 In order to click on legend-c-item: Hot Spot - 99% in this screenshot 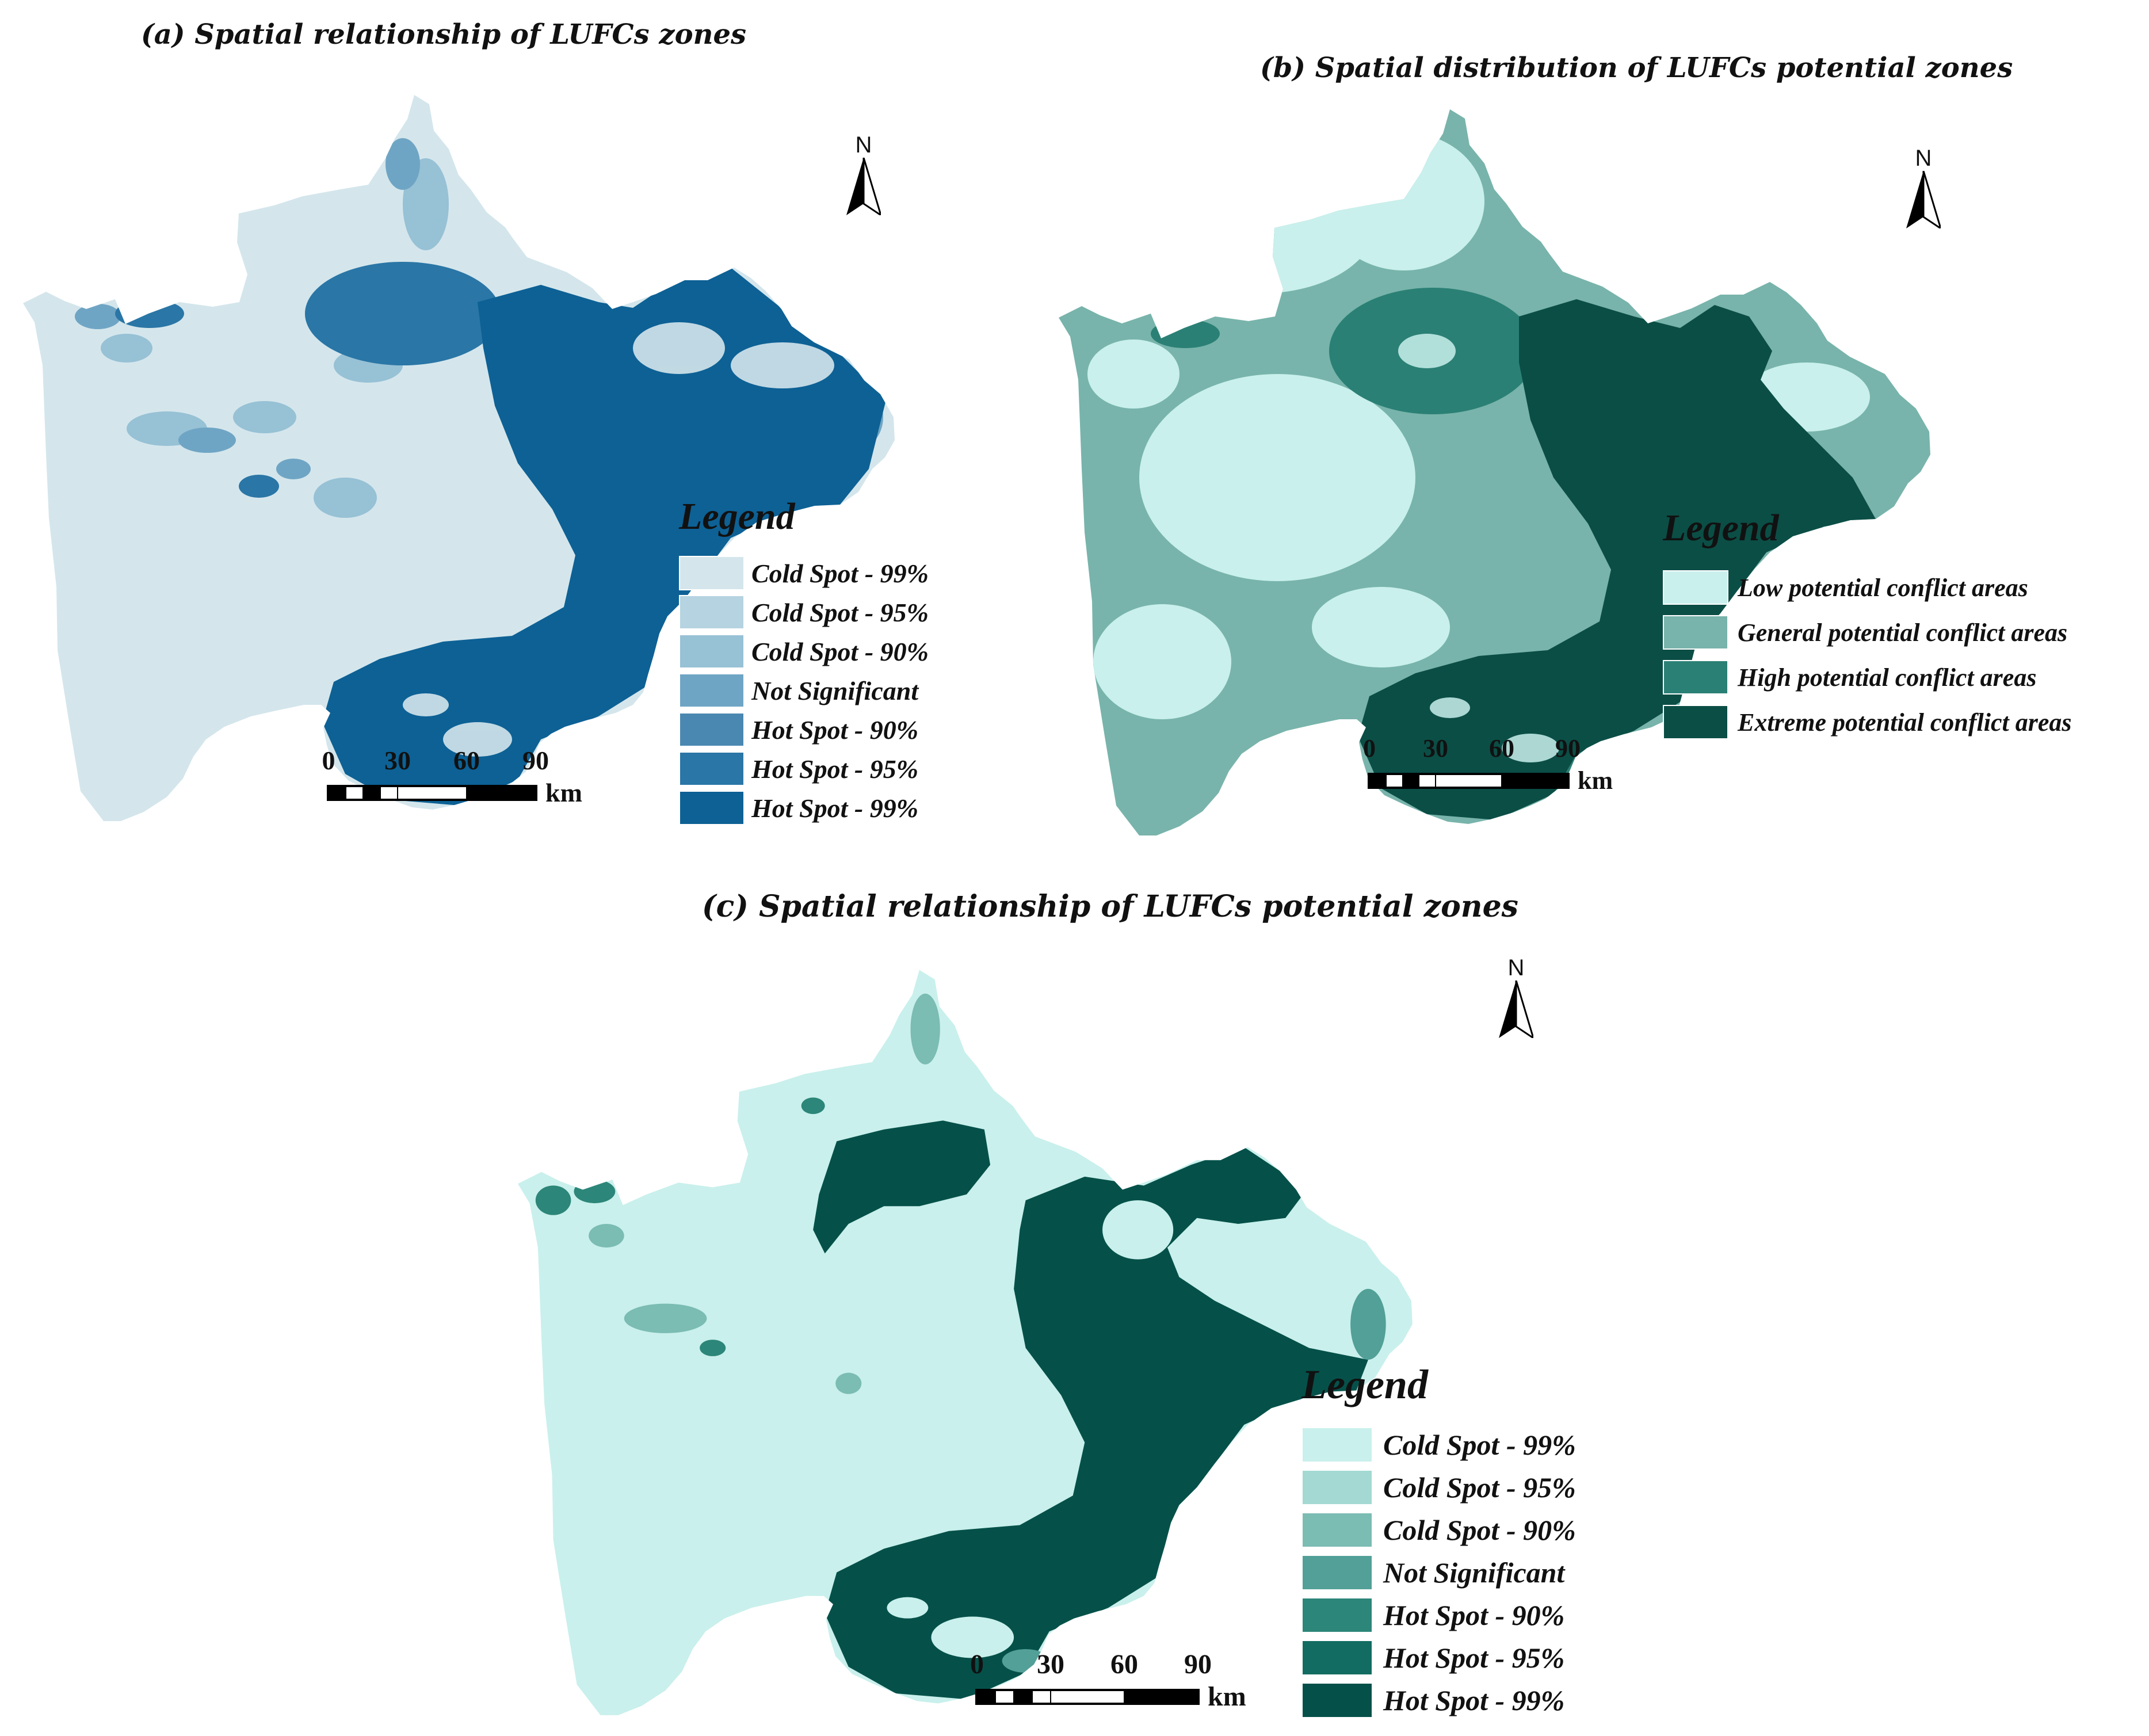, I will do `click(1438, 1700)`.